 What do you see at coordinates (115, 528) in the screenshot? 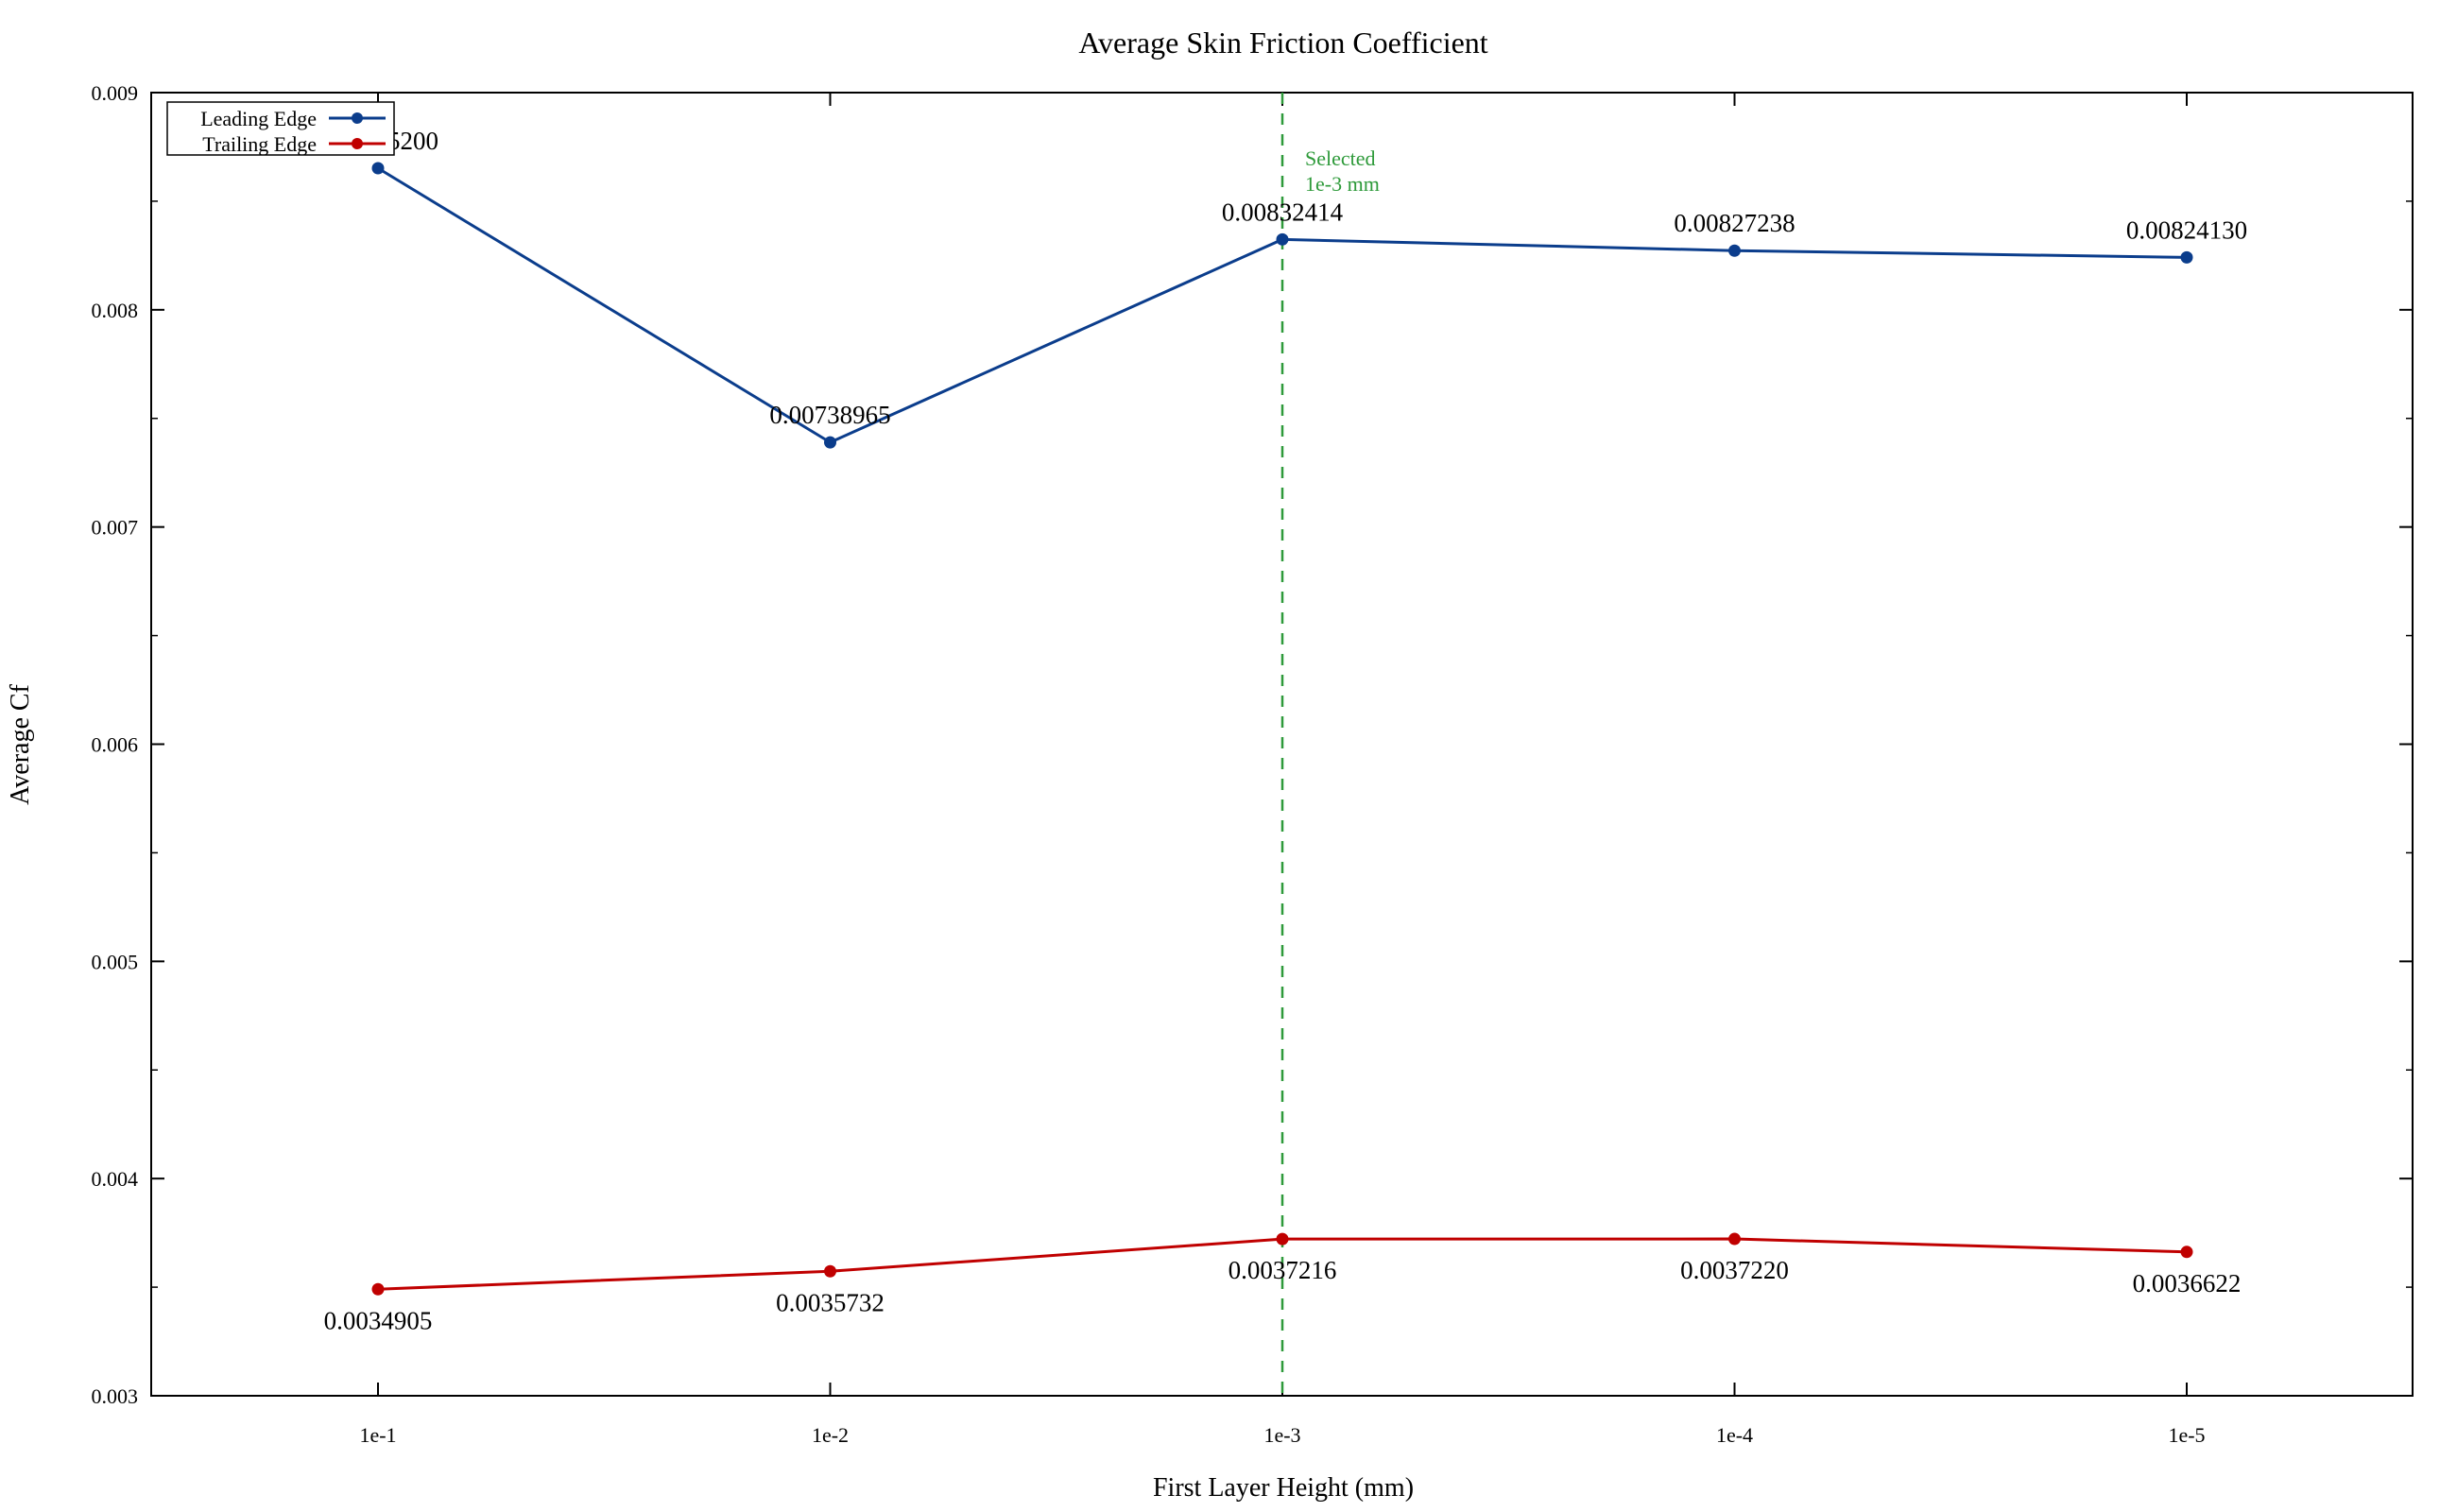
I see `y-tick-label: 0.007` at bounding box center [115, 528].